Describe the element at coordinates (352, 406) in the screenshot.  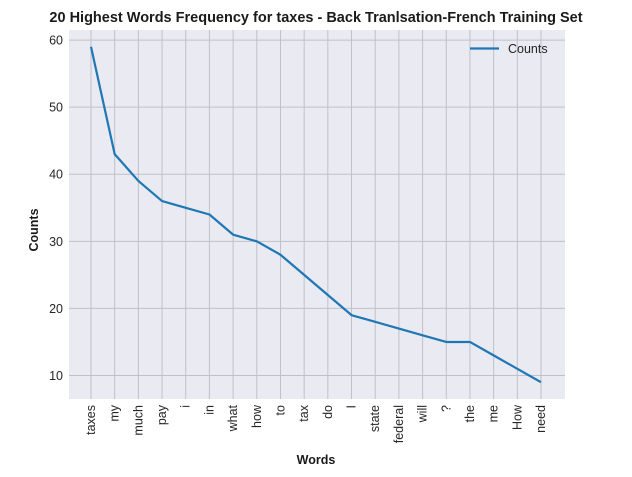
I see `x-tick-label: I` at that location.